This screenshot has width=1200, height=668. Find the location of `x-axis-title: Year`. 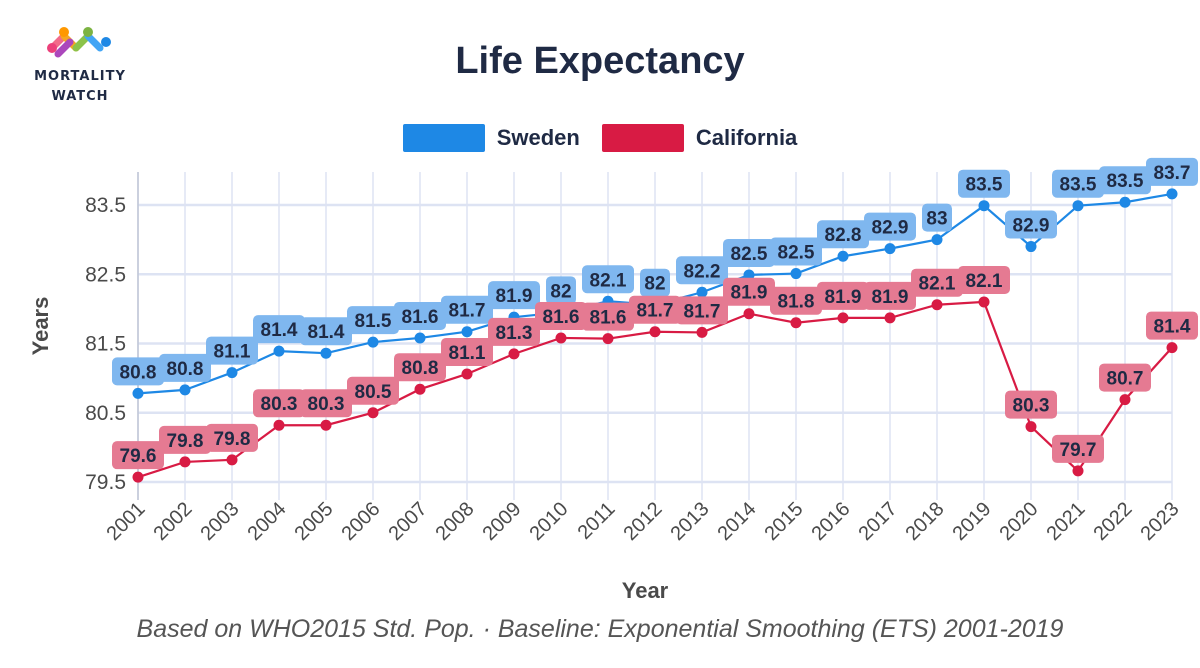

x-axis-title: Year is located at coordinates (645, 590).